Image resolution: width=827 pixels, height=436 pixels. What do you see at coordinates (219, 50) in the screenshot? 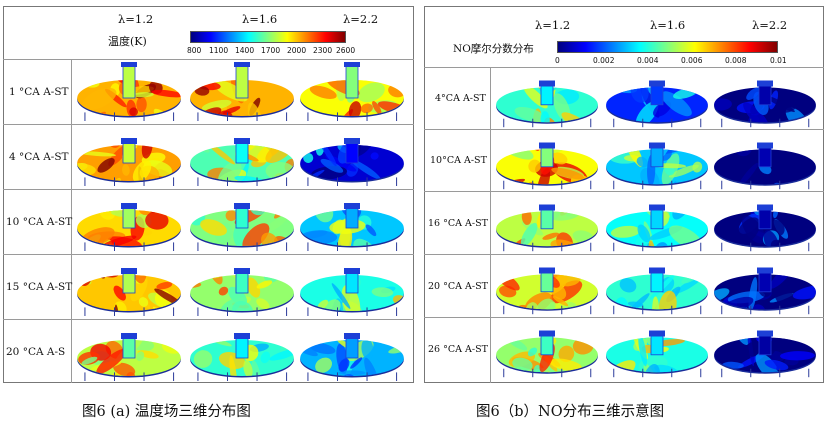
I see `panel-a-tick: 1100` at bounding box center [219, 50].